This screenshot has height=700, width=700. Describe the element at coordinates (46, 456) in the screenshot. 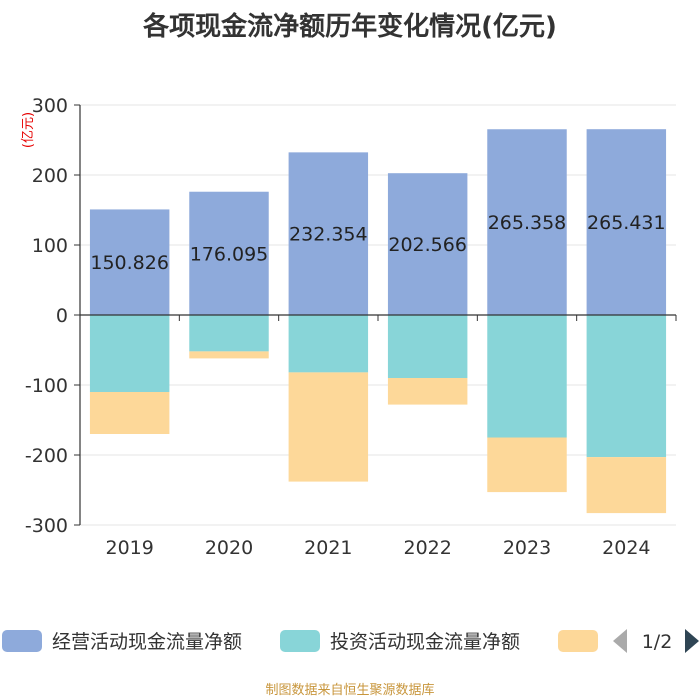

I see `y-tick-label: -200` at that location.